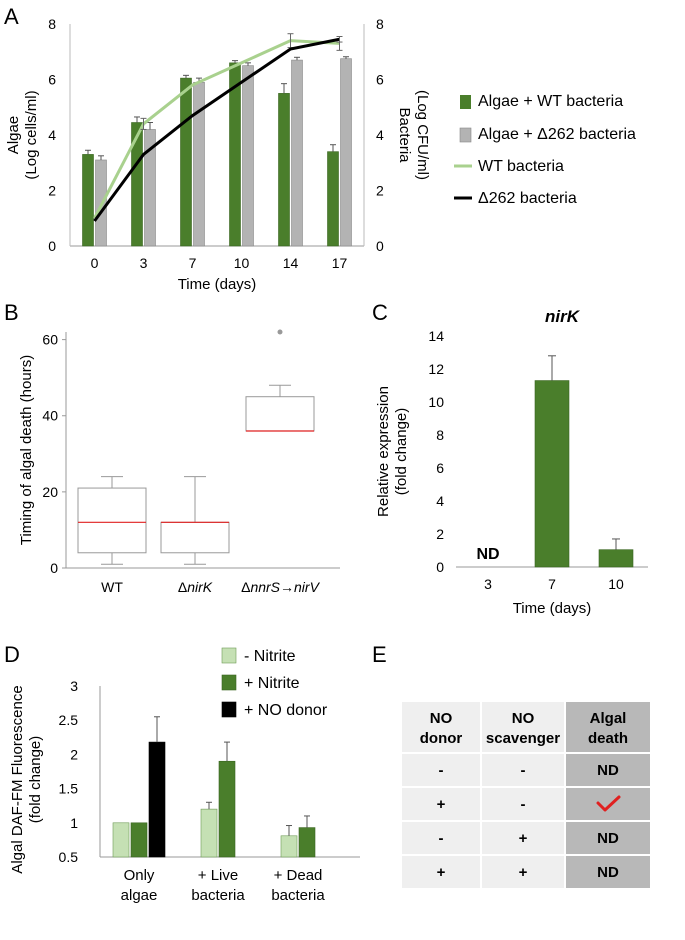 The width and height of the screenshot is (685, 940). Describe the element at coordinates (380, 135) in the screenshot. I see `a-ytick-right: 4` at that location.